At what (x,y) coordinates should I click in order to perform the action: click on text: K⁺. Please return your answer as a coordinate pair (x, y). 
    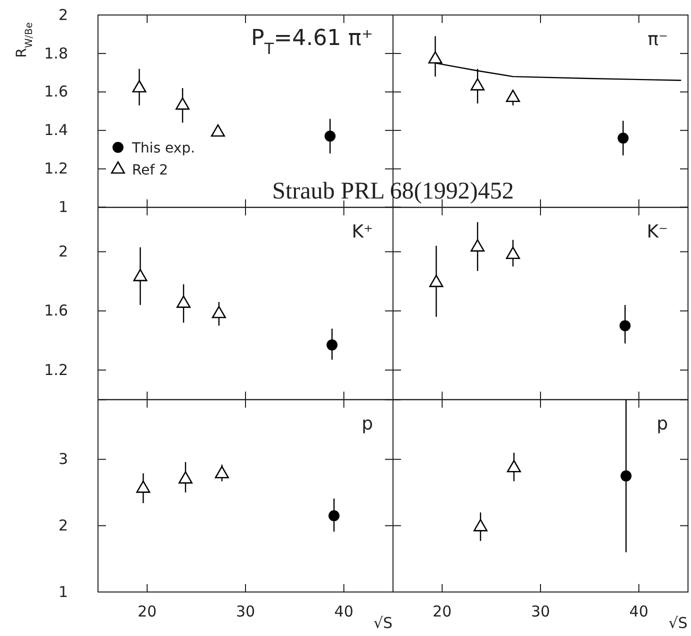
    Looking at the image, I should click on (362, 231).